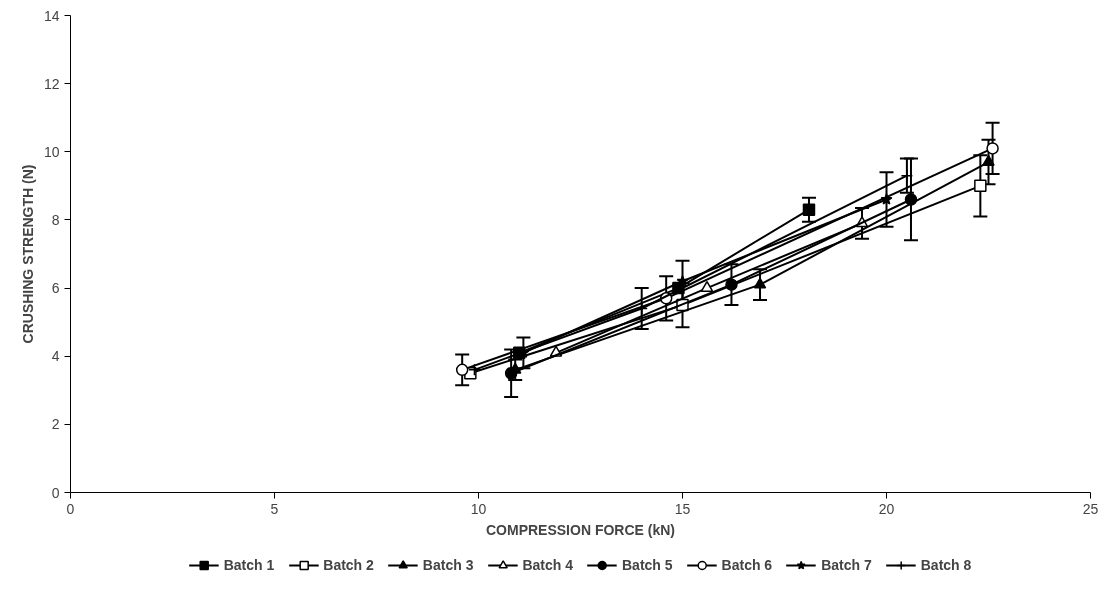 The width and height of the screenshot is (1120, 596). Describe the element at coordinates (547, 565) in the screenshot. I see `legend-label: Batch 4` at that location.